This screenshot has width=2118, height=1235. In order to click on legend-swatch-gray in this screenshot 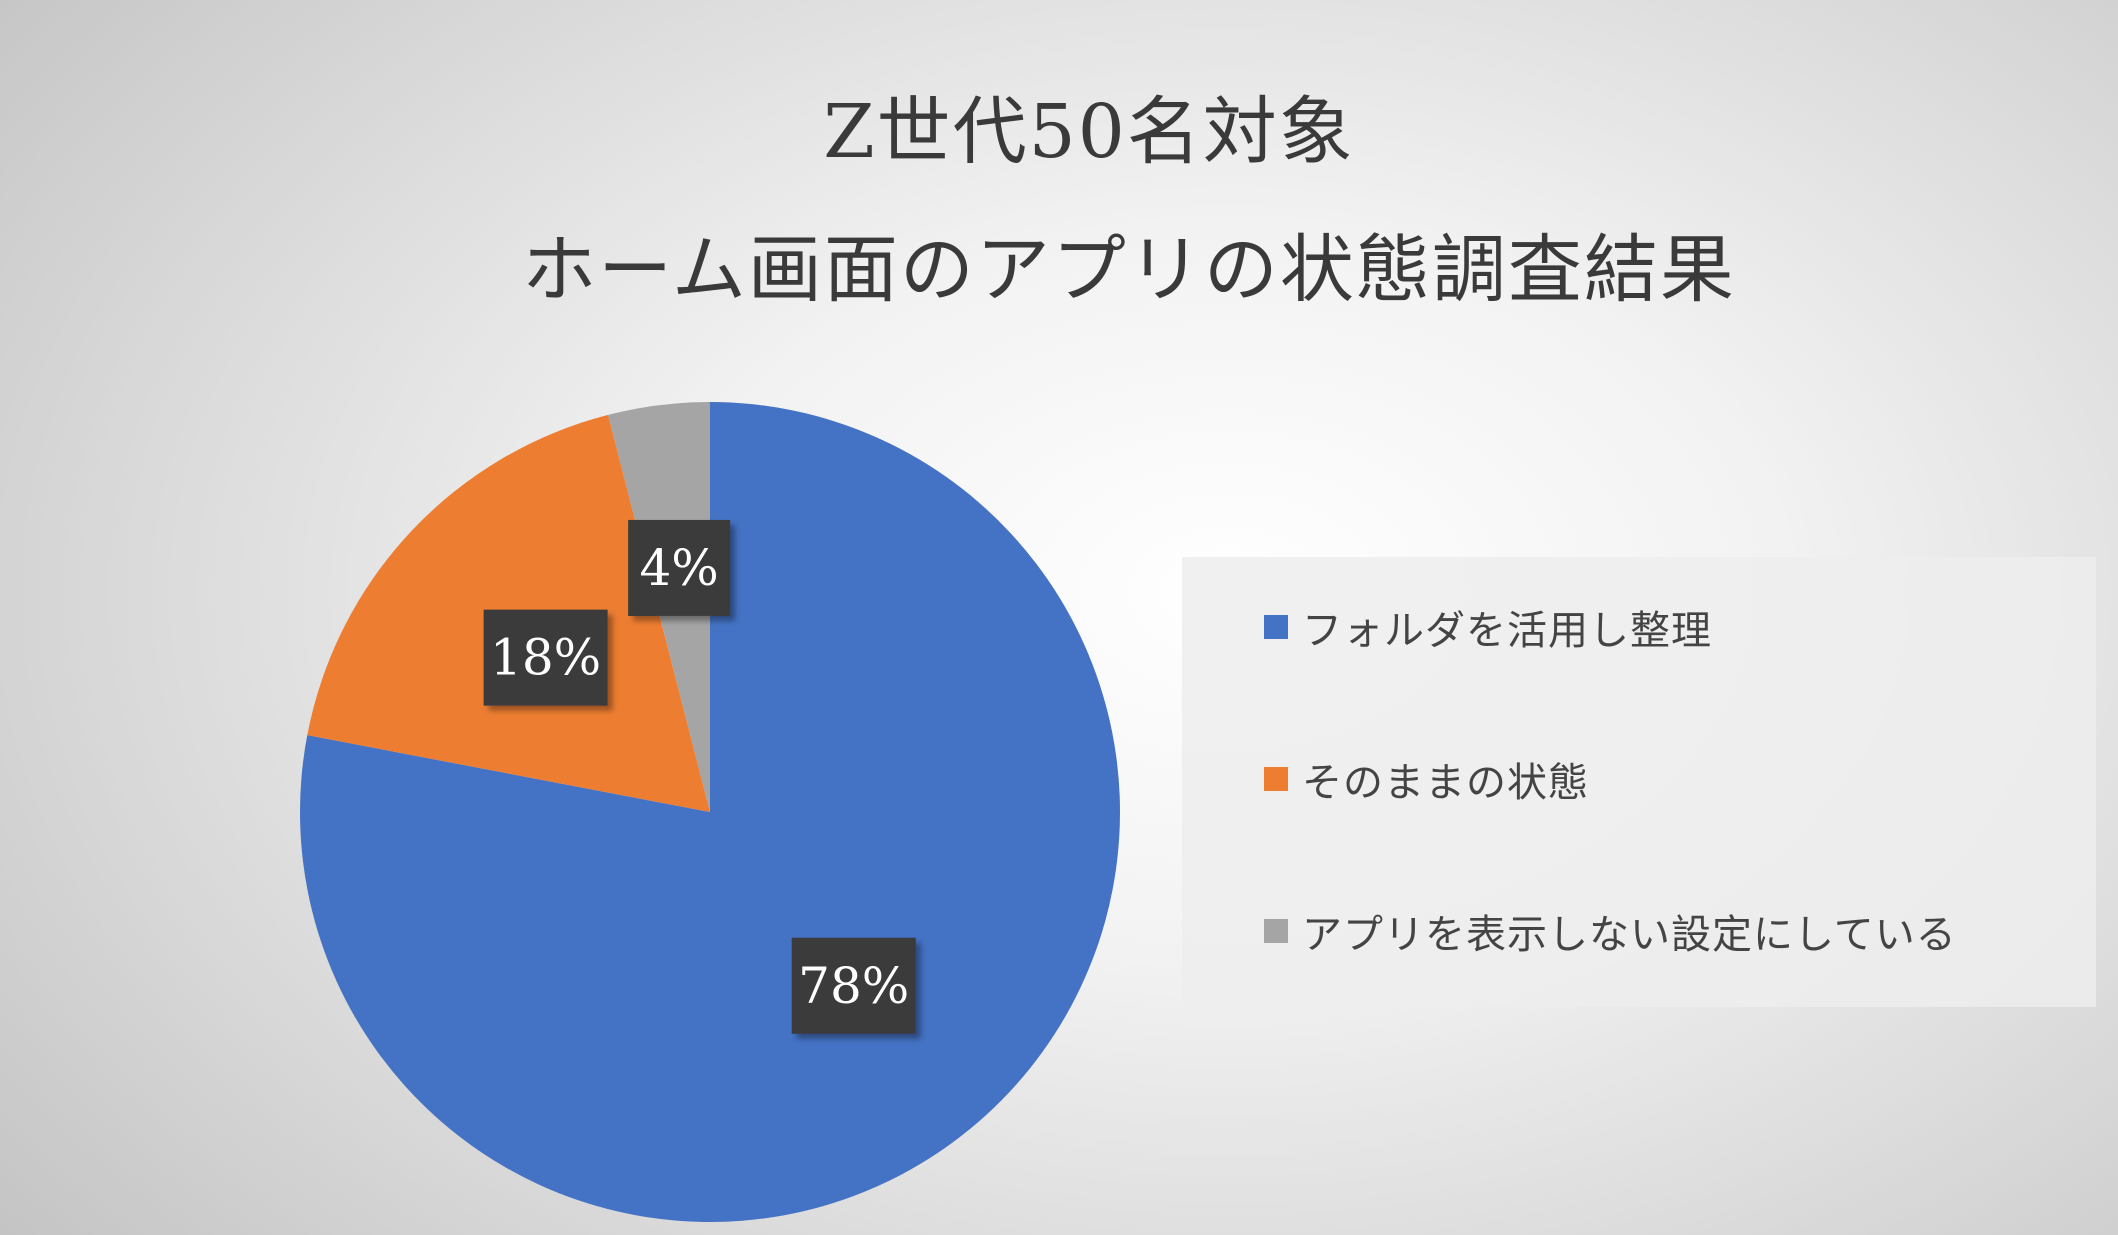, I will do `click(1276, 931)`.